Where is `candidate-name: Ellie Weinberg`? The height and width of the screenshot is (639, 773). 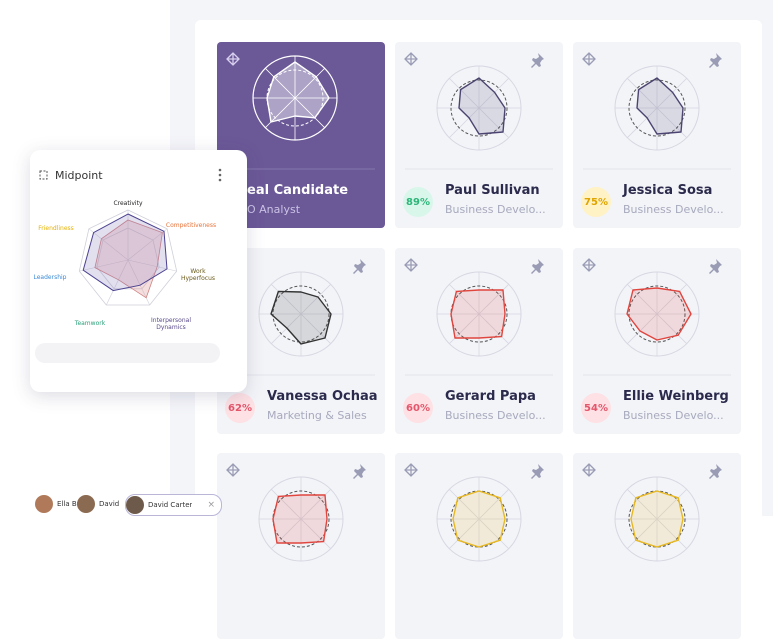
candidate-name: Ellie Weinberg is located at coordinates (676, 396).